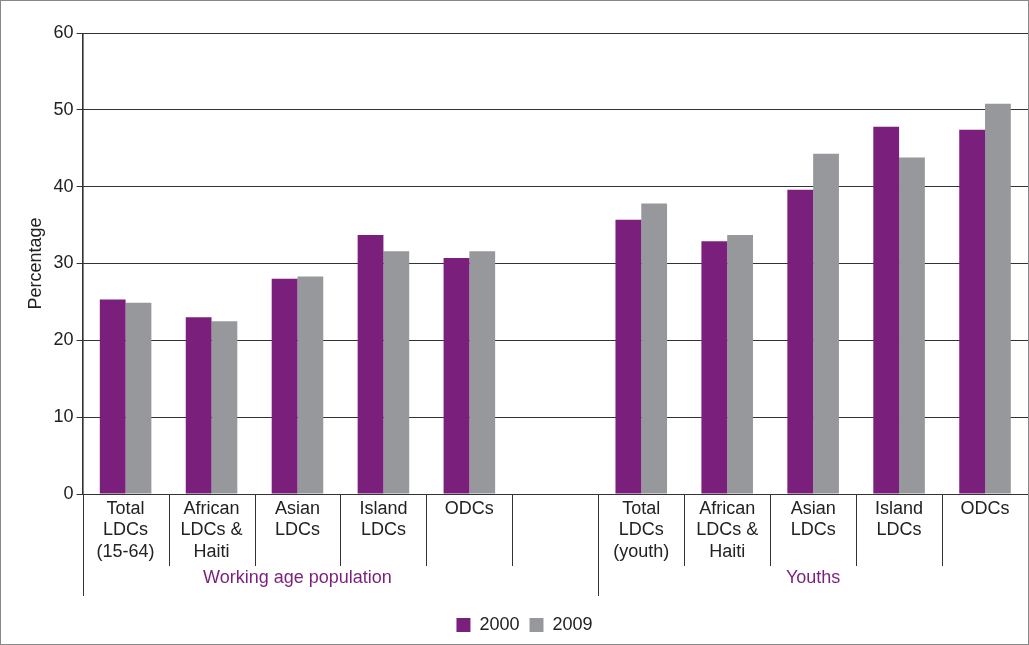  What do you see at coordinates (63, 262) in the screenshot?
I see `y-tick-label: 30` at bounding box center [63, 262].